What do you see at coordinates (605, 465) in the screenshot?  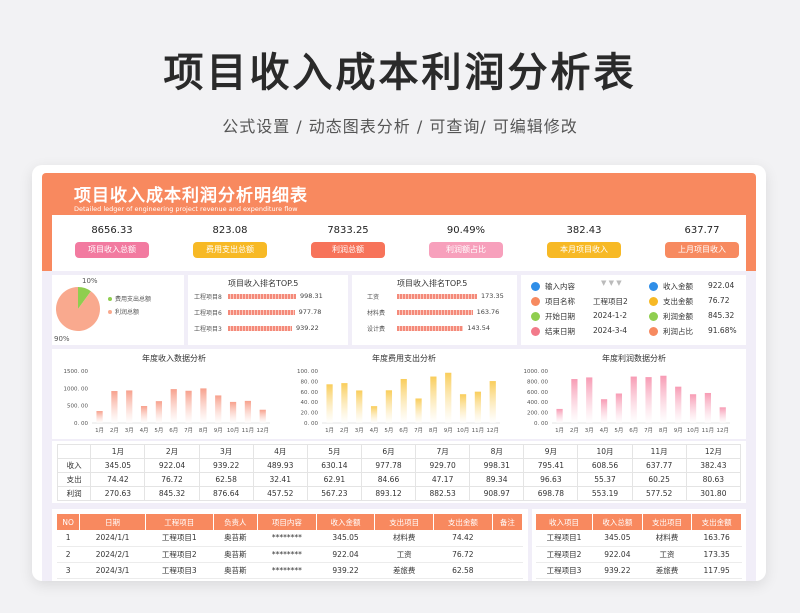 I see `table-cell: 608.56` at bounding box center [605, 465].